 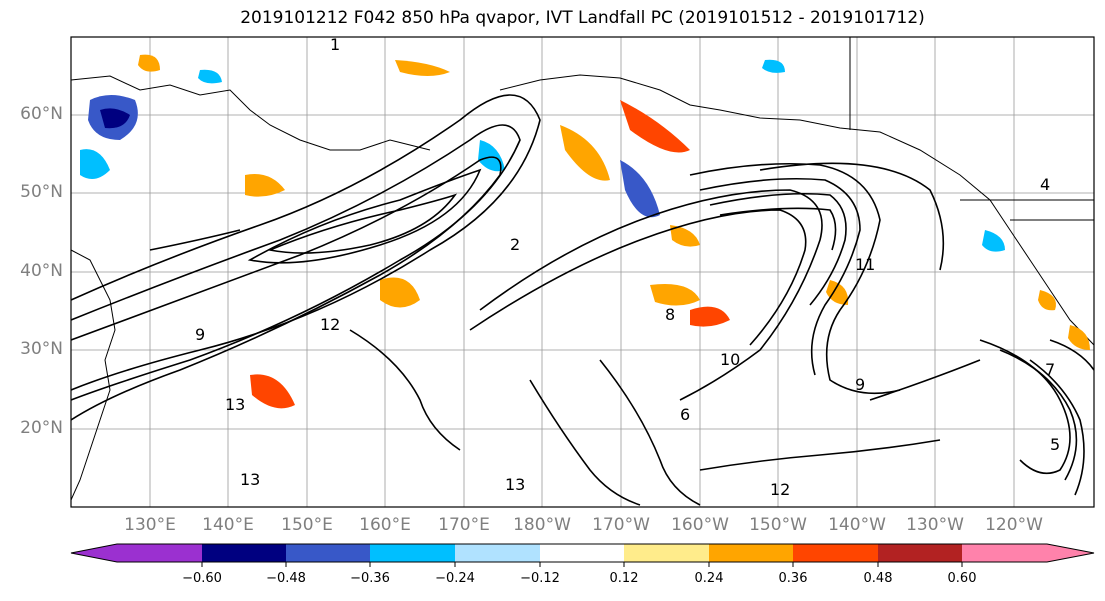 What do you see at coordinates (41, 349) in the screenshot?
I see `latitude-label: 30°N` at bounding box center [41, 349].